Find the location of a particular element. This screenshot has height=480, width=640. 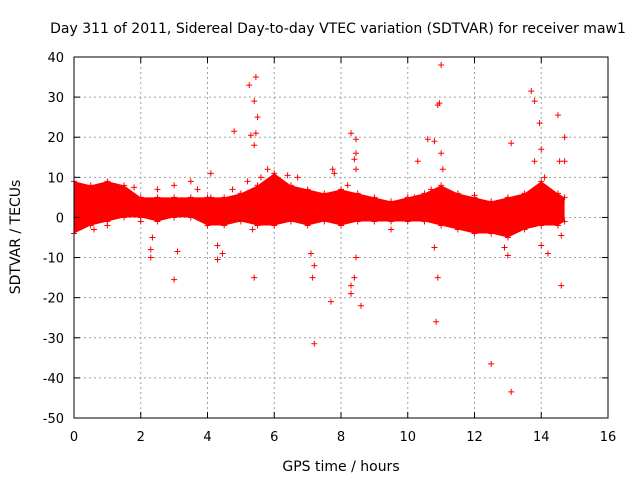

x-axis-label: GPS time / hours is located at coordinates (340, 467).